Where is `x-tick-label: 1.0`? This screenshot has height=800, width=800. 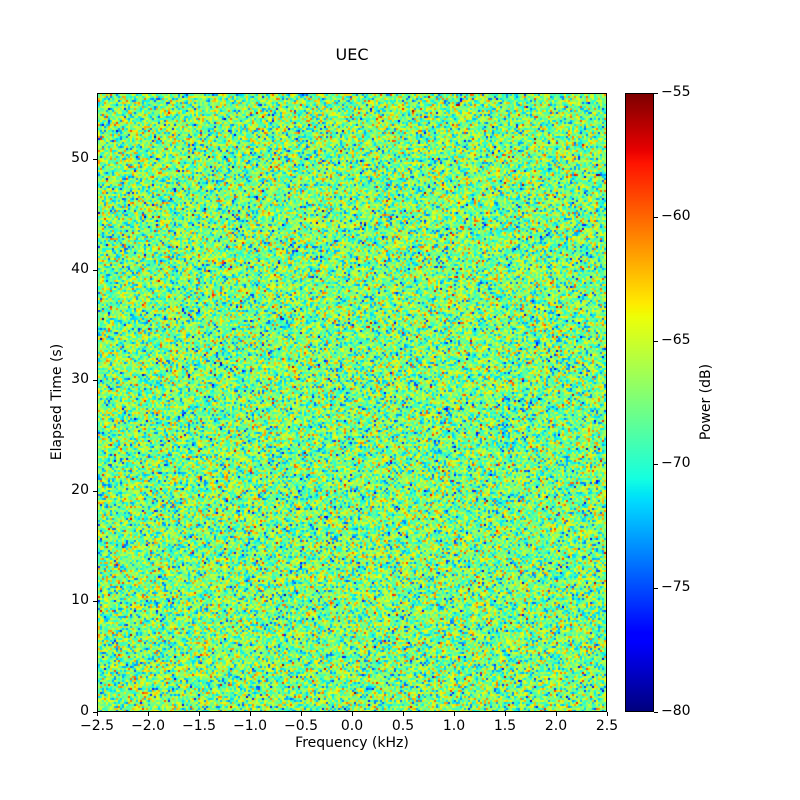 x-tick-label: 1.0 is located at coordinates (454, 726).